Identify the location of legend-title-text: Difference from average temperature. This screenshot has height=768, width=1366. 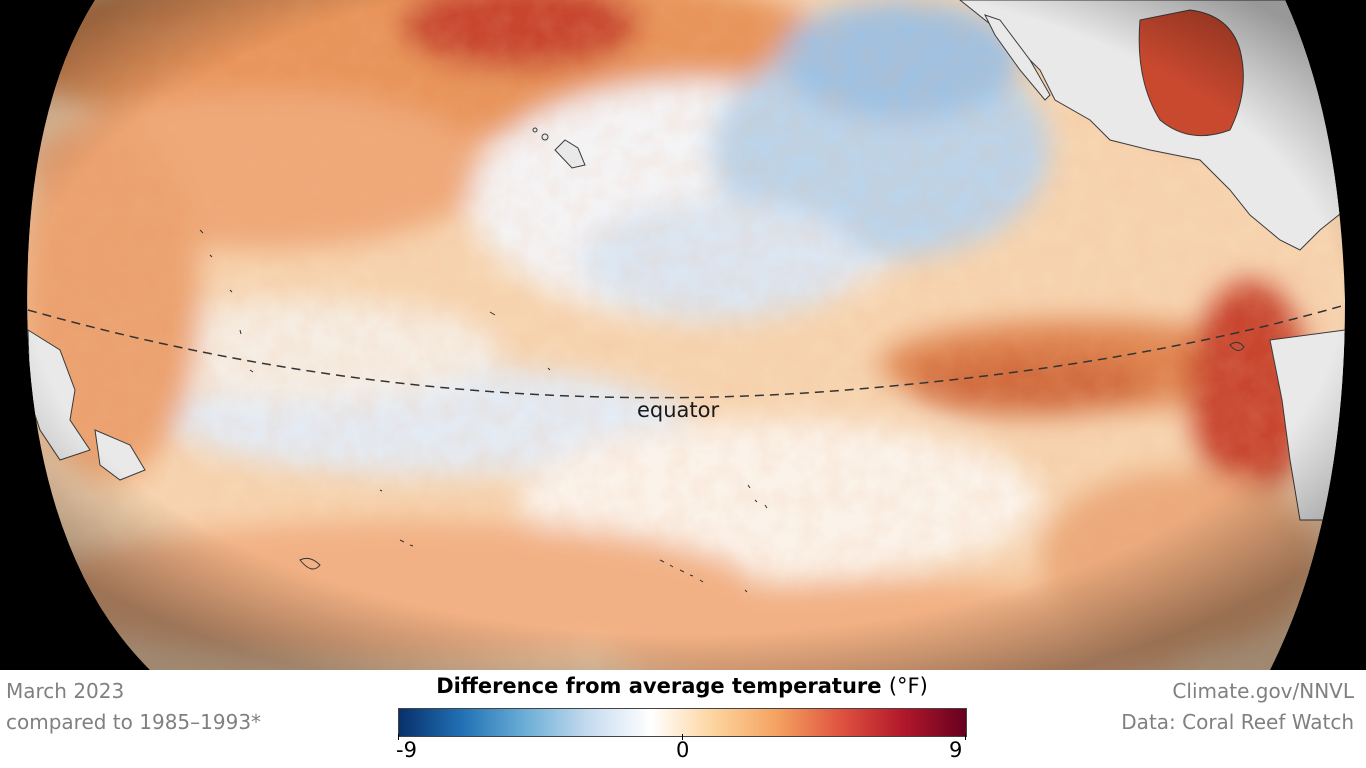
(659, 686).